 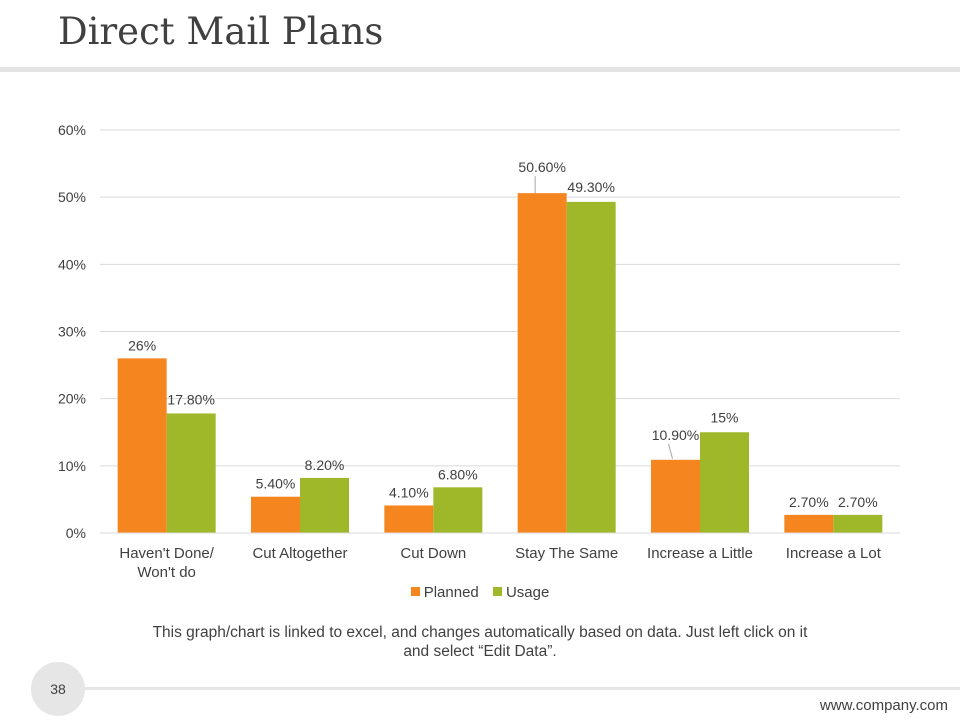 I want to click on data-label-planned: 26%, so click(x=142, y=345).